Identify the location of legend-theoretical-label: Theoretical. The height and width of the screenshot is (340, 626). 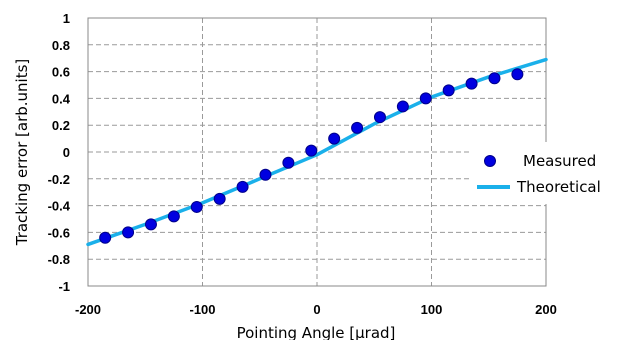
(558, 187).